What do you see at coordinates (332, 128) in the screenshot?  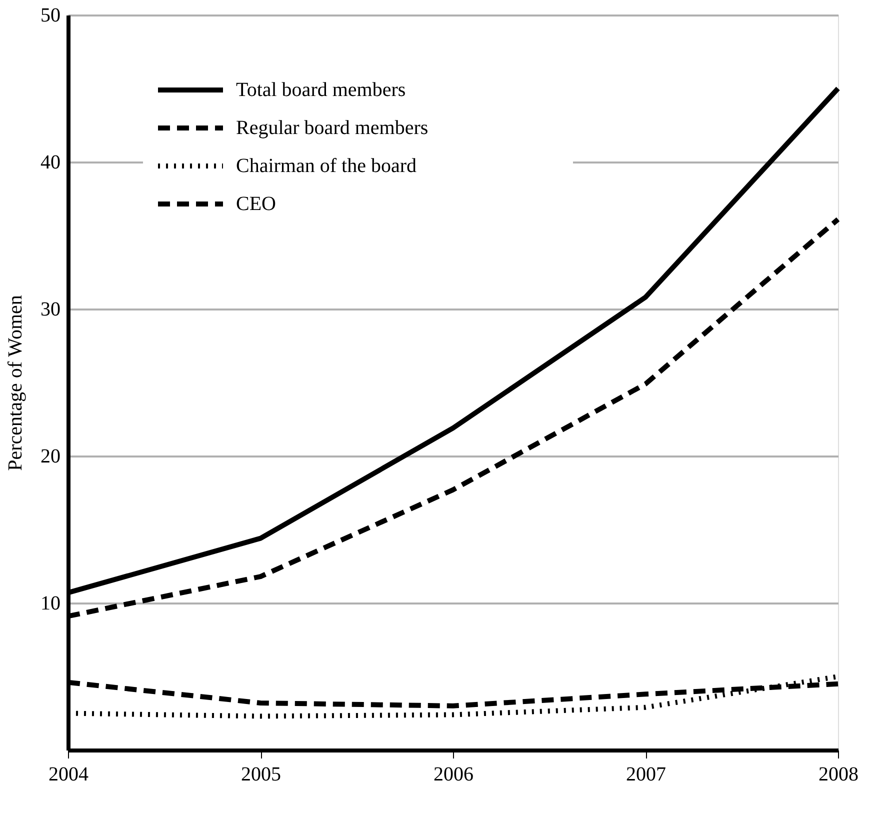 I see `legend-label: Regular board members` at bounding box center [332, 128].